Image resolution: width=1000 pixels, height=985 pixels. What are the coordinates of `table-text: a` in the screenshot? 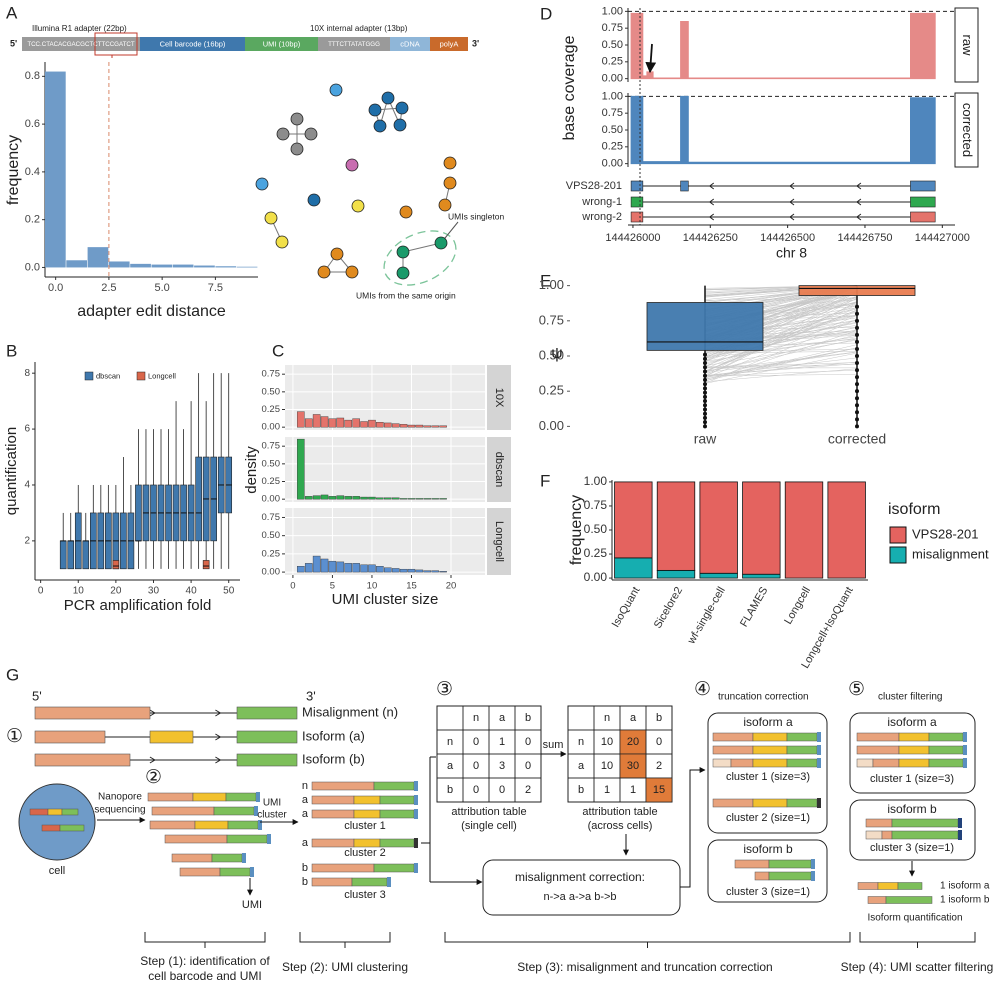 It's located at (581, 766).